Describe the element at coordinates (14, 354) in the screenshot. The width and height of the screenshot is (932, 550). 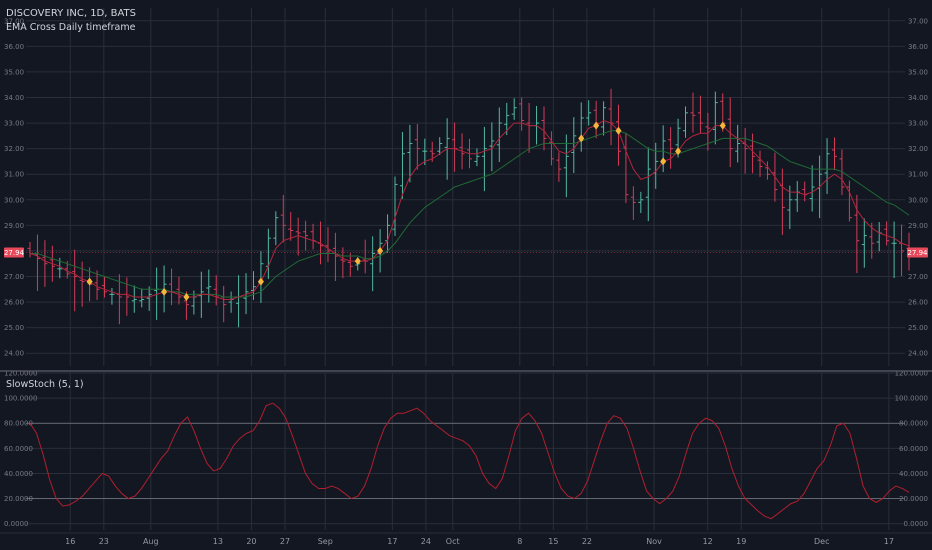
I see `price-axis-left-label: 24.00` at that location.